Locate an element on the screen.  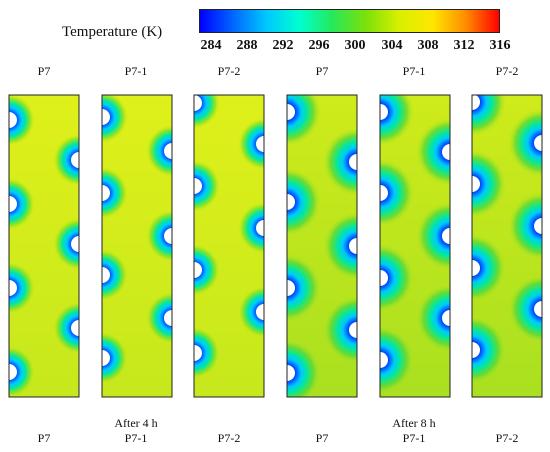
group-label-4h: After 4 h is located at coordinates (136, 423).